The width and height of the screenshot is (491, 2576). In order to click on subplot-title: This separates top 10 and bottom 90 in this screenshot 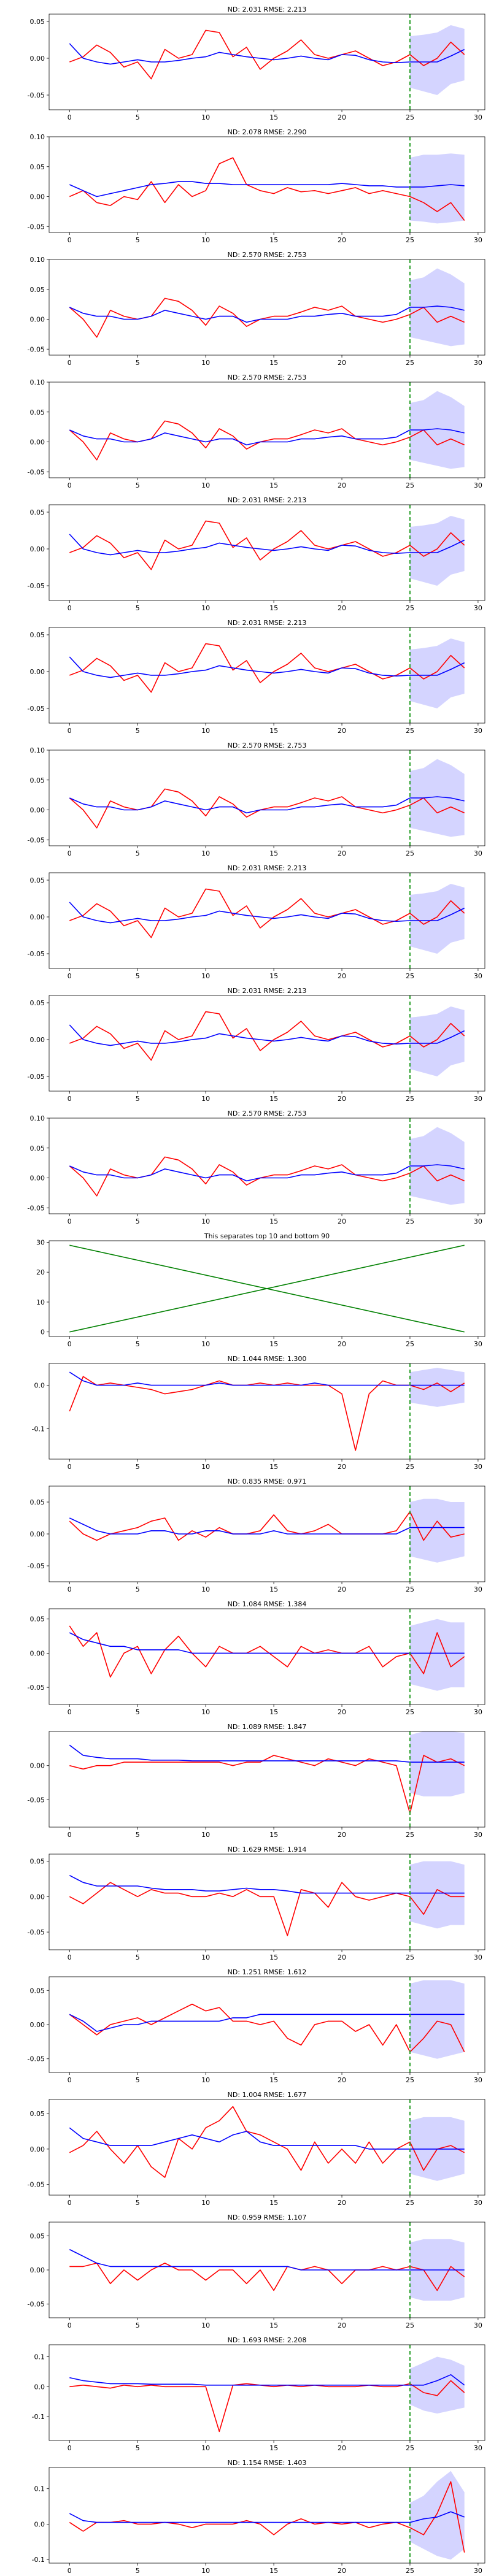, I will do `click(267, 1236)`.